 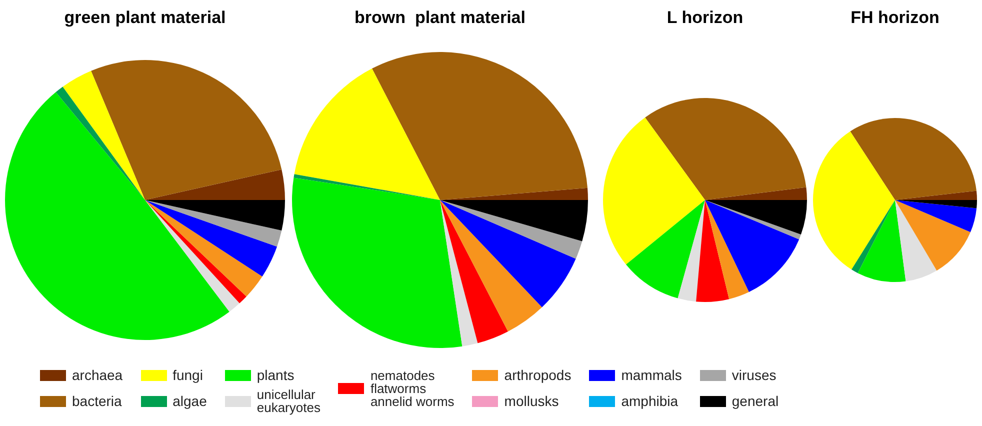 I want to click on legend-label: viruses, so click(x=754, y=375).